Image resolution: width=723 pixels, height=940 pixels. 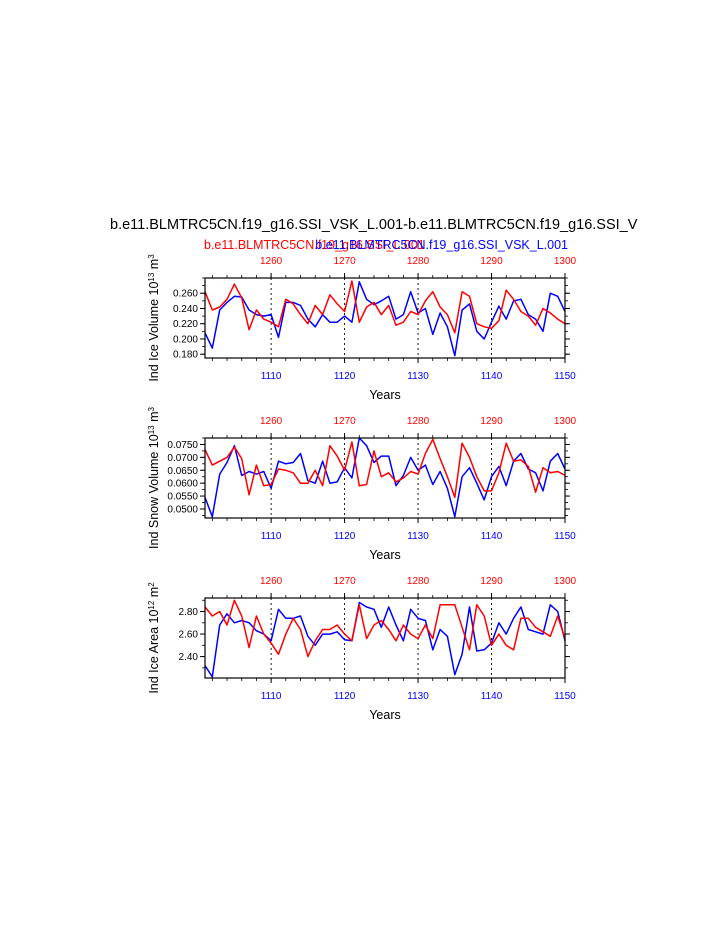 I want to click on y-axis-label: Ind Snow Volume 1013 m3, so click(x=154, y=477).